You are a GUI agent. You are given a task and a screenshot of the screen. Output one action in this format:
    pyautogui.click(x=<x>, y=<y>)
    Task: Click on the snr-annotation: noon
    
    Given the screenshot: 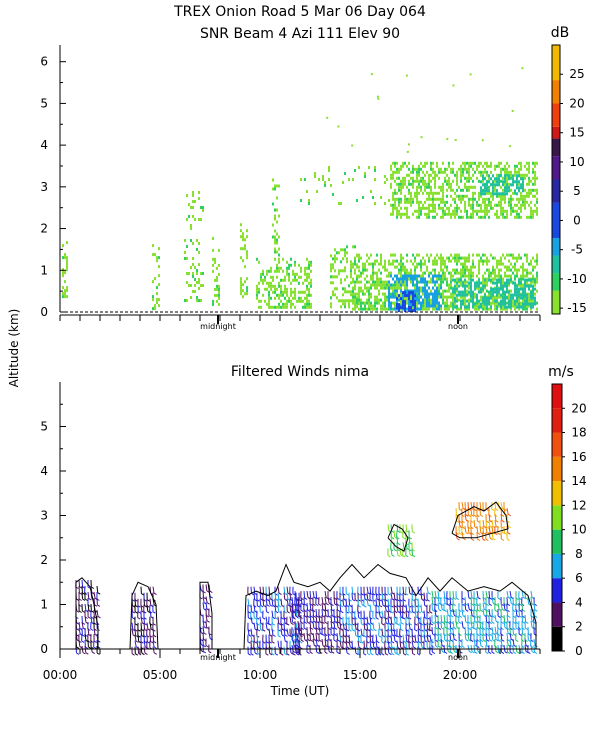 What is the action you would take?
    pyautogui.click(x=458, y=326)
    